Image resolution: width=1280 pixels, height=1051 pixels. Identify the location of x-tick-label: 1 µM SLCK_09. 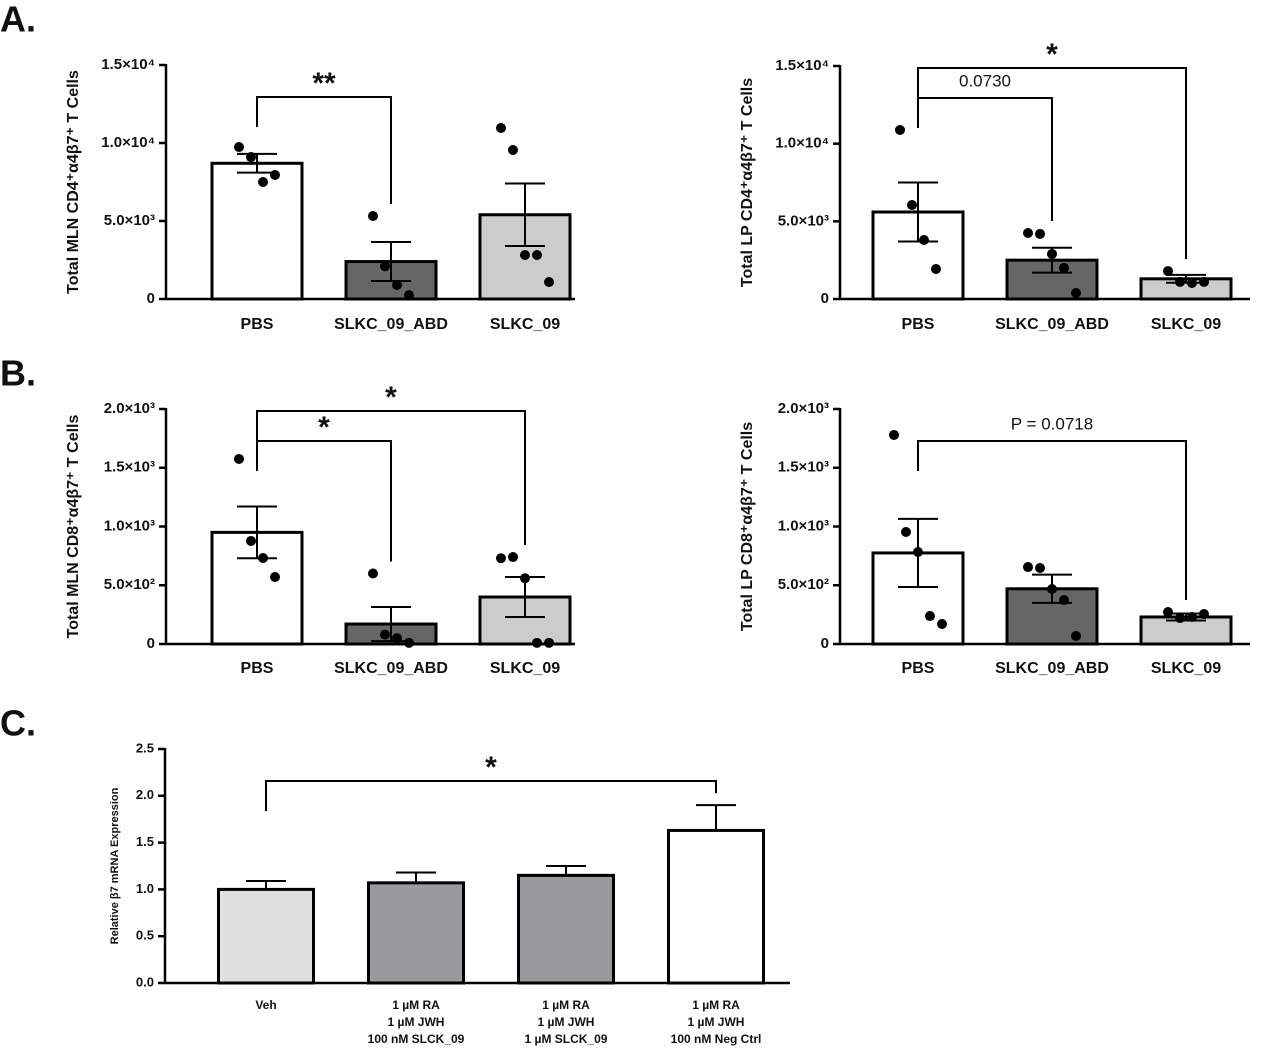
(566, 1039).